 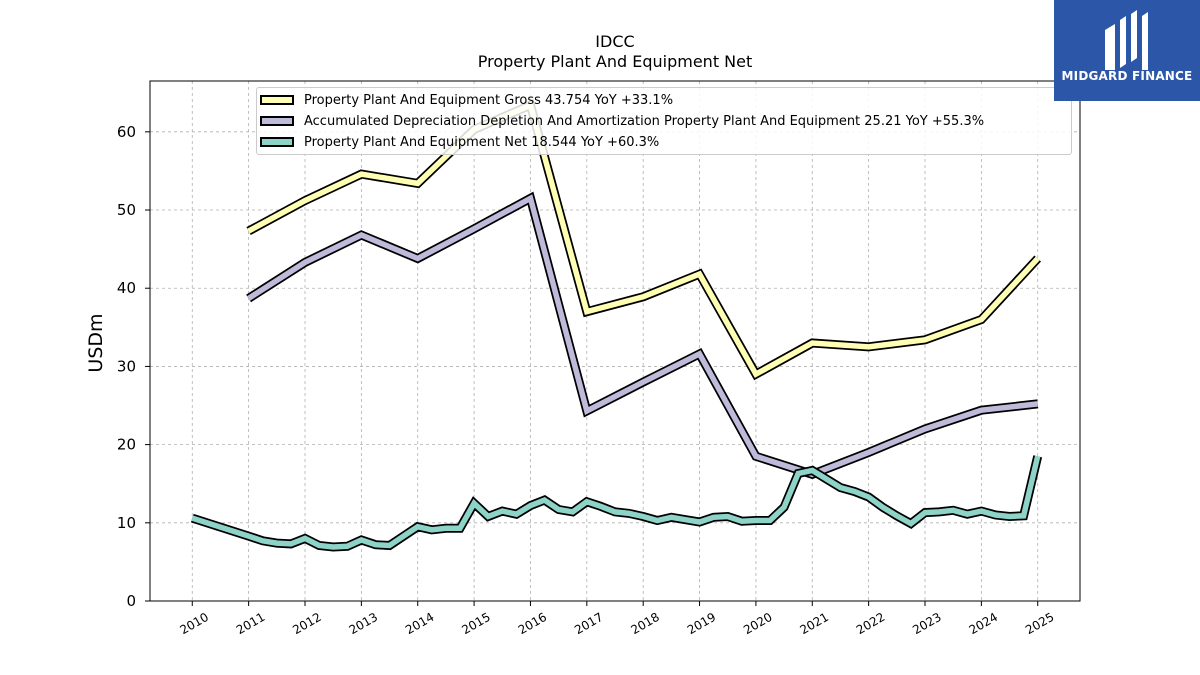 What do you see at coordinates (126, 523) in the screenshot?
I see `y-tick-label: 10` at bounding box center [126, 523].